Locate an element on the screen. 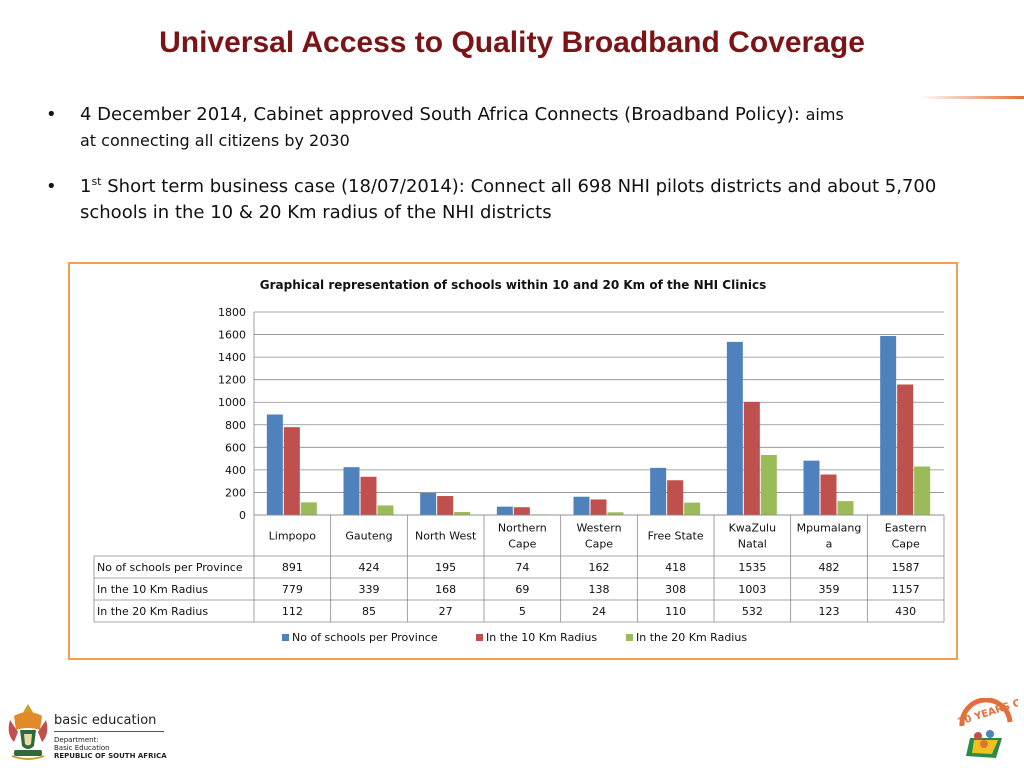  table-cell-value: 162 is located at coordinates (599, 567).